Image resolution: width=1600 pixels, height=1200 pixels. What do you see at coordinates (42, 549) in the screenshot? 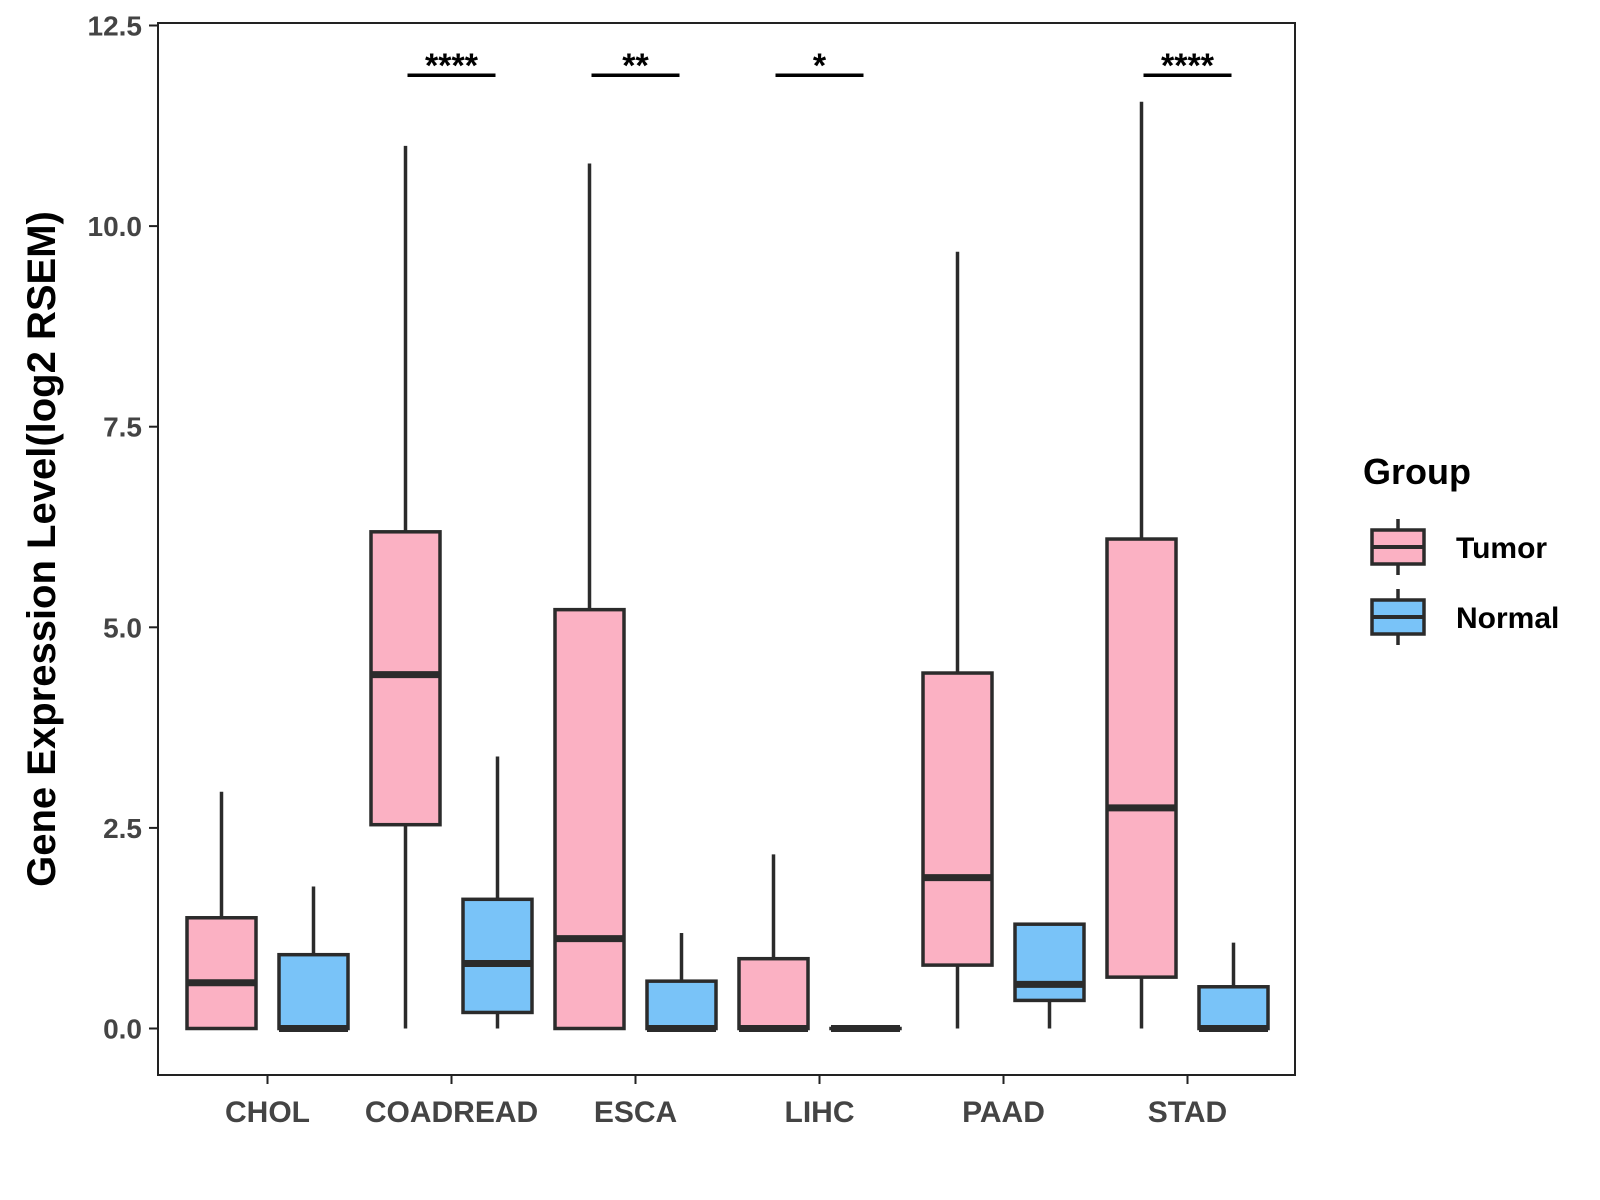
I see `y-axis-label: Gene Expression Level(log2 RSEM)` at bounding box center [42, 549].